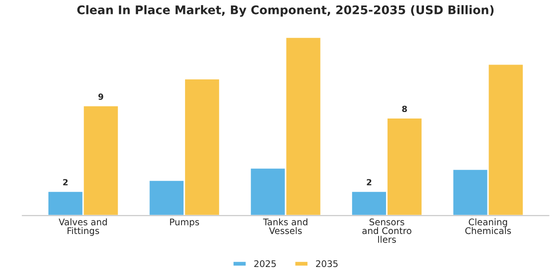  What do you see at coordinates (265, 264) in the screenshot?
I see `legend-label: 2025` at bounding box center [265, 264].